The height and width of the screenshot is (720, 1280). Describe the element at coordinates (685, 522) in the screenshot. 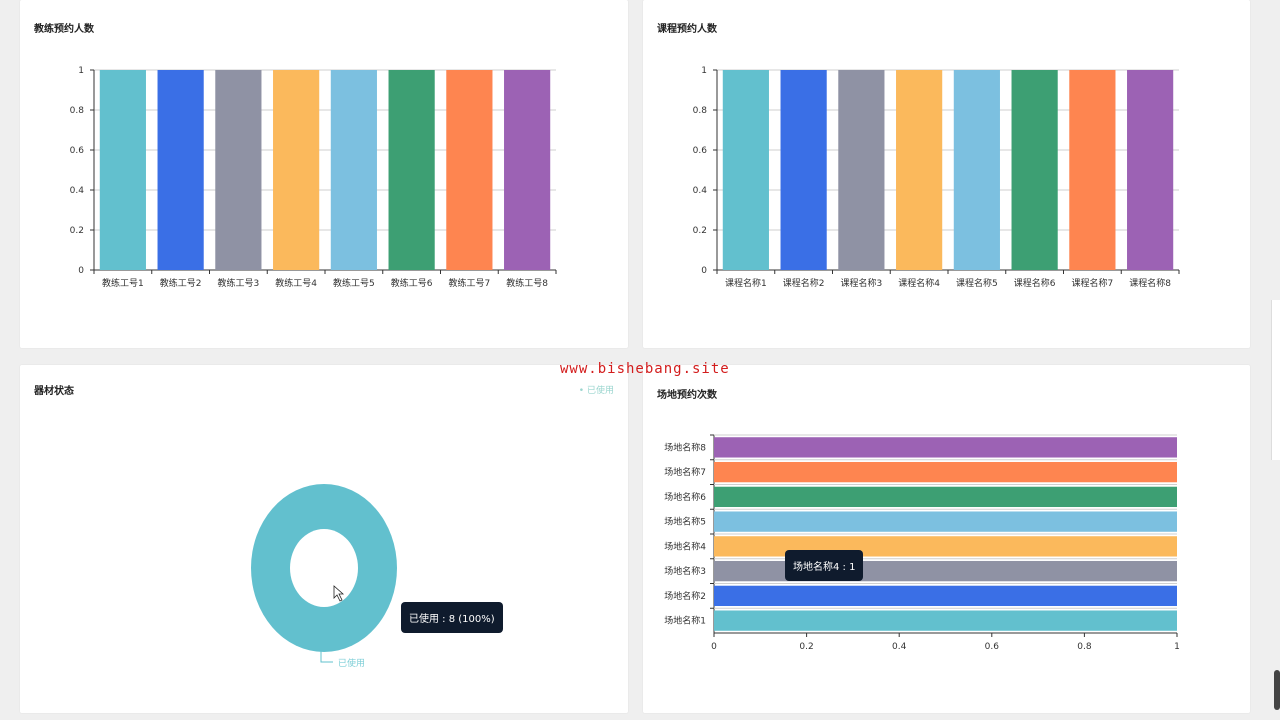

I see `y-tick-label: 场地名称5` at that location.